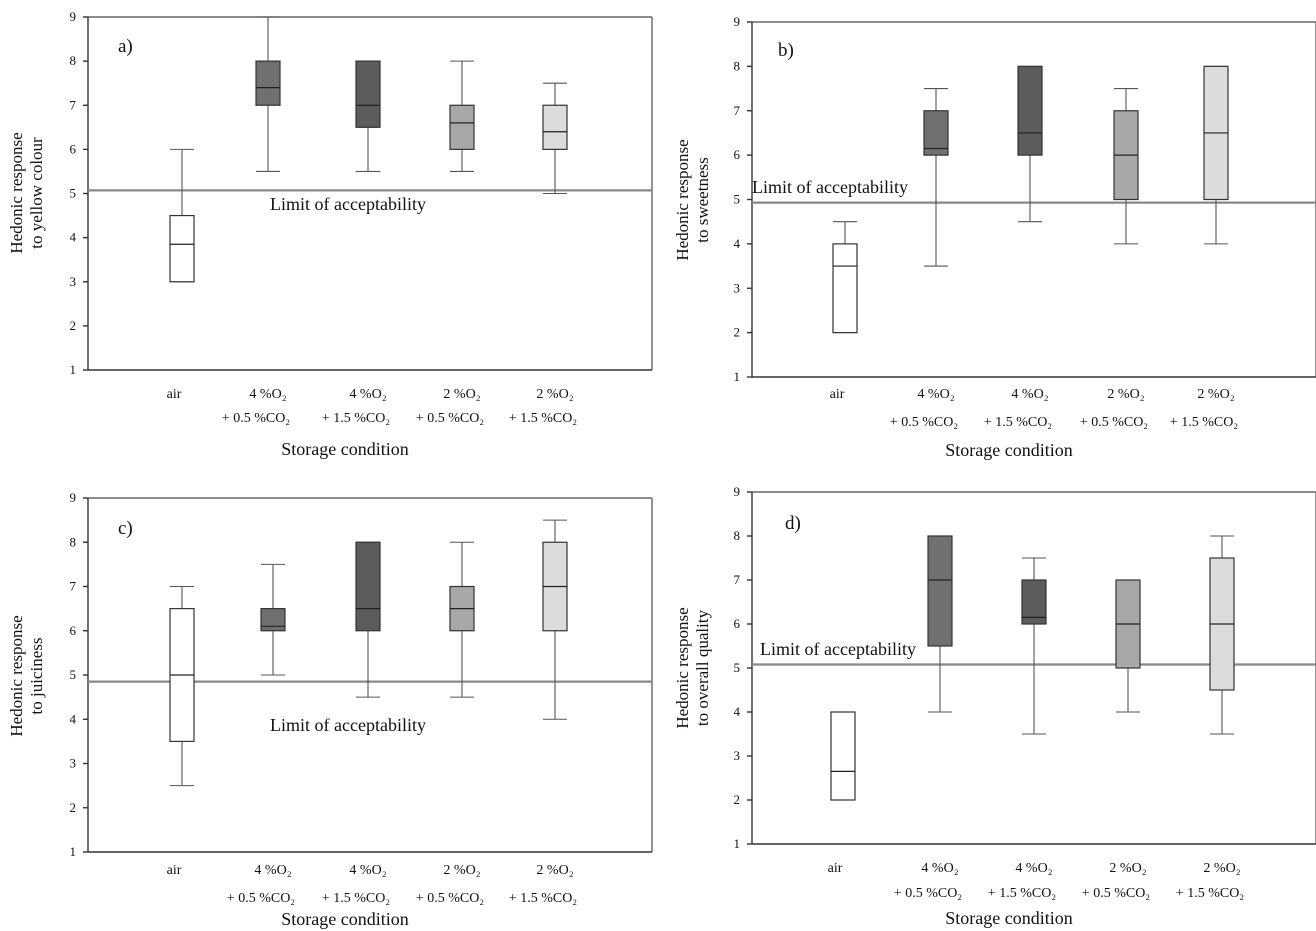  Describe the element at coordinates (737, 376) in the screenshot. I see `y-tick-label: 1` at that location.